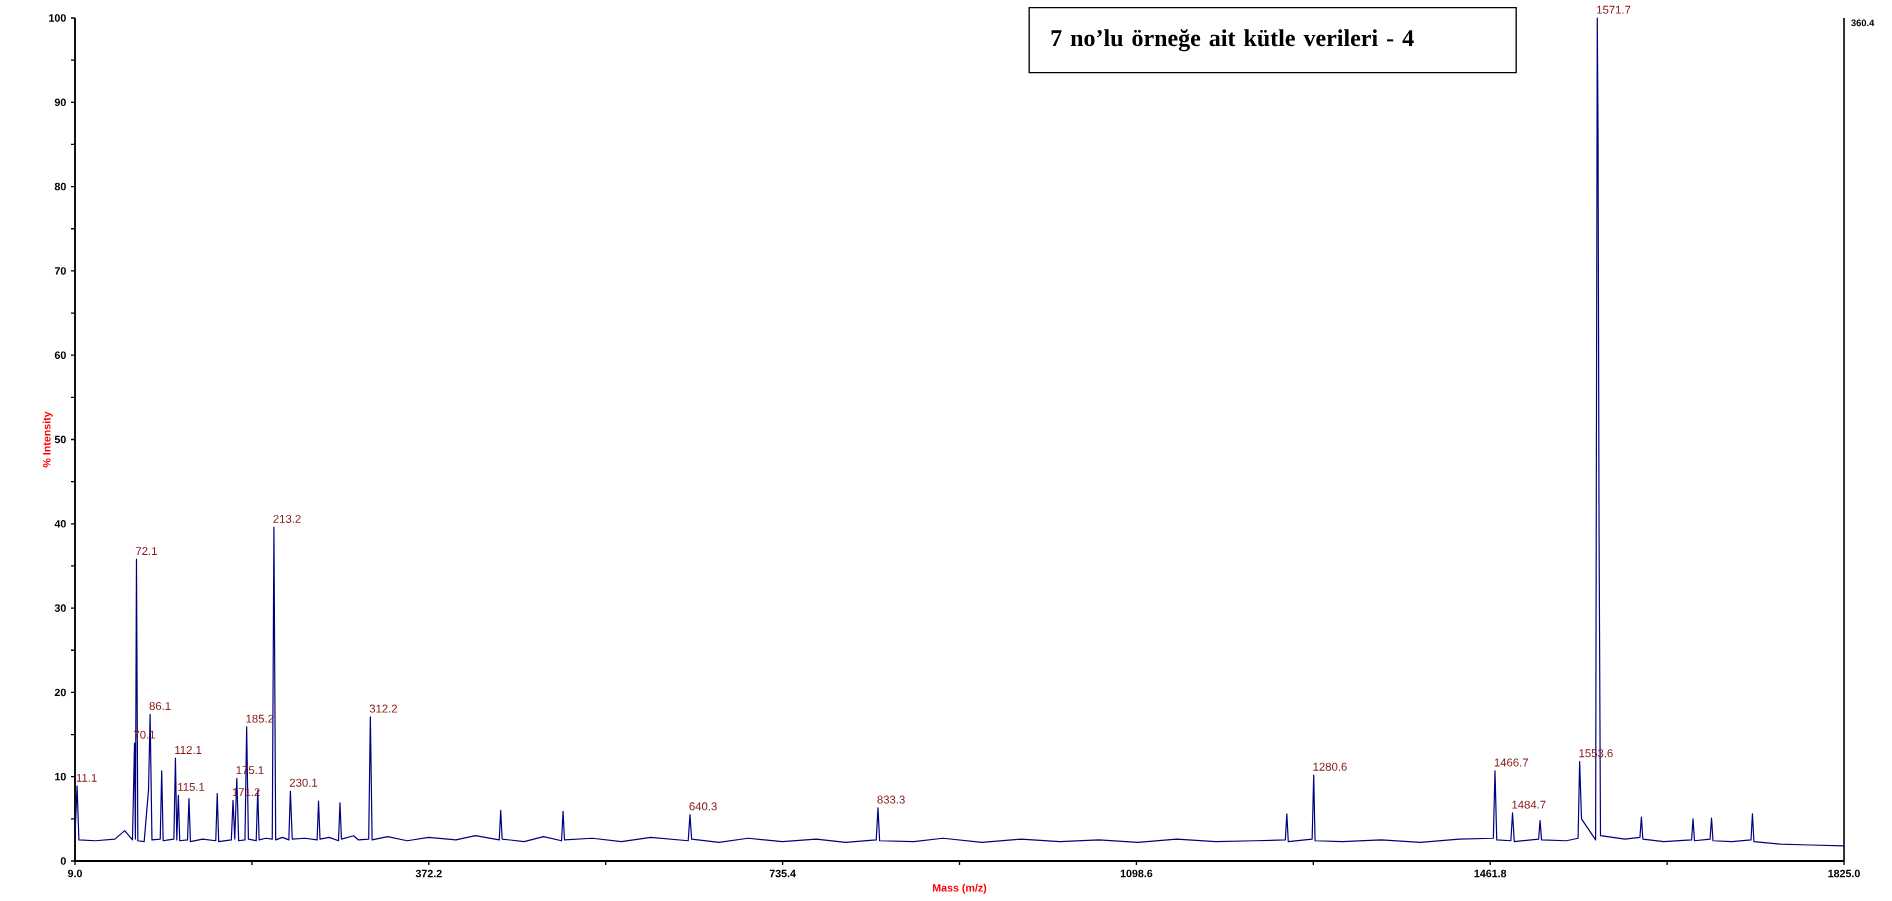  What do you see at coordinates (74, 873) in the screenshot?
I see `x-tick-label: 9.0` at bounding box center [74, 873].